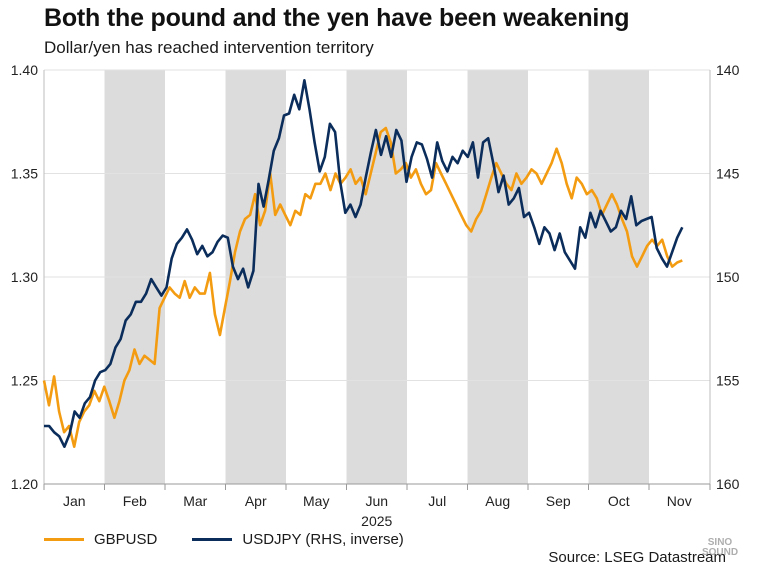  Describe the element at coordinates (24, 174) in the screenshot. I see `y-left-tick-label: 1.35` at that location.